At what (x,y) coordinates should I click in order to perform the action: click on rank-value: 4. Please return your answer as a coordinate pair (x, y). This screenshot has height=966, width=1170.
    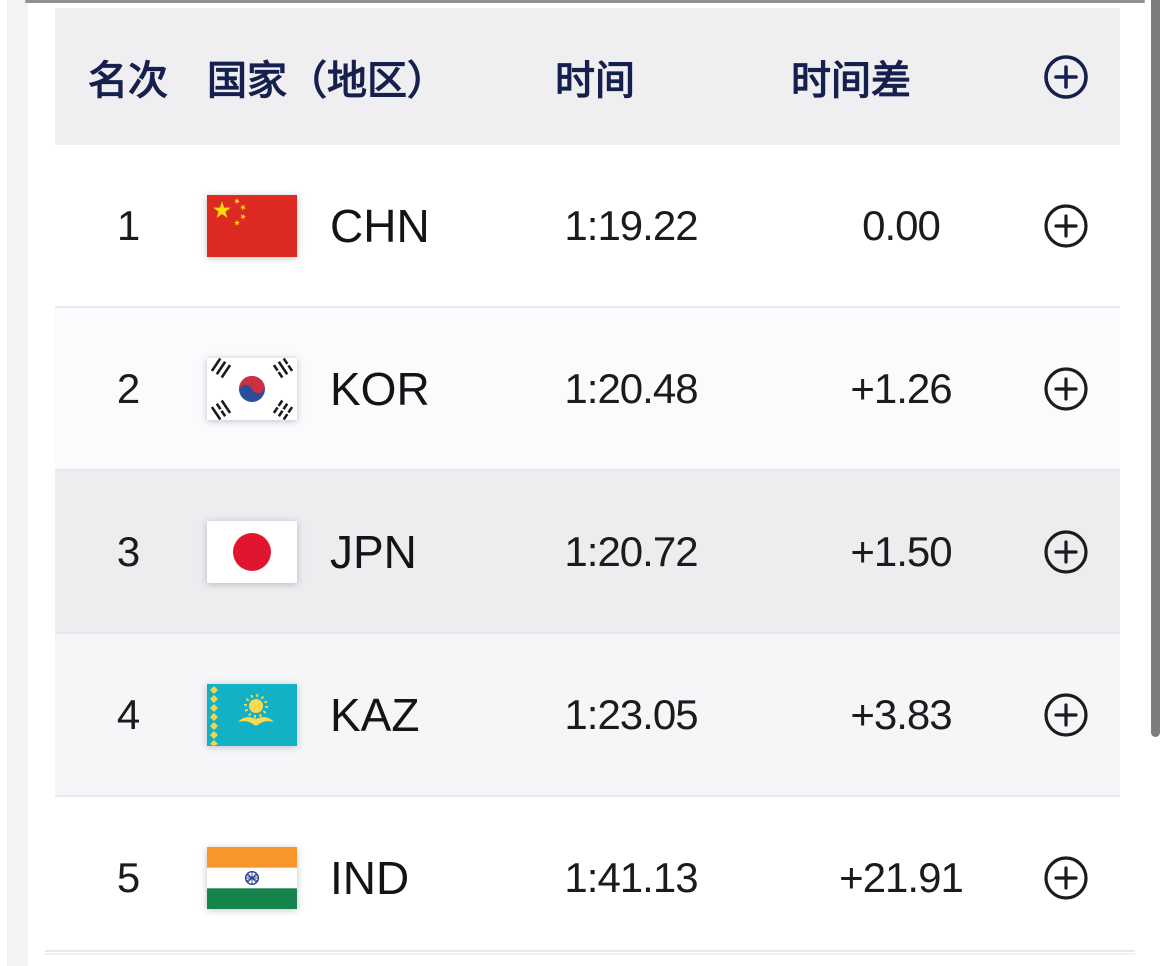
    Looking at the image, I should click on (128, 714).